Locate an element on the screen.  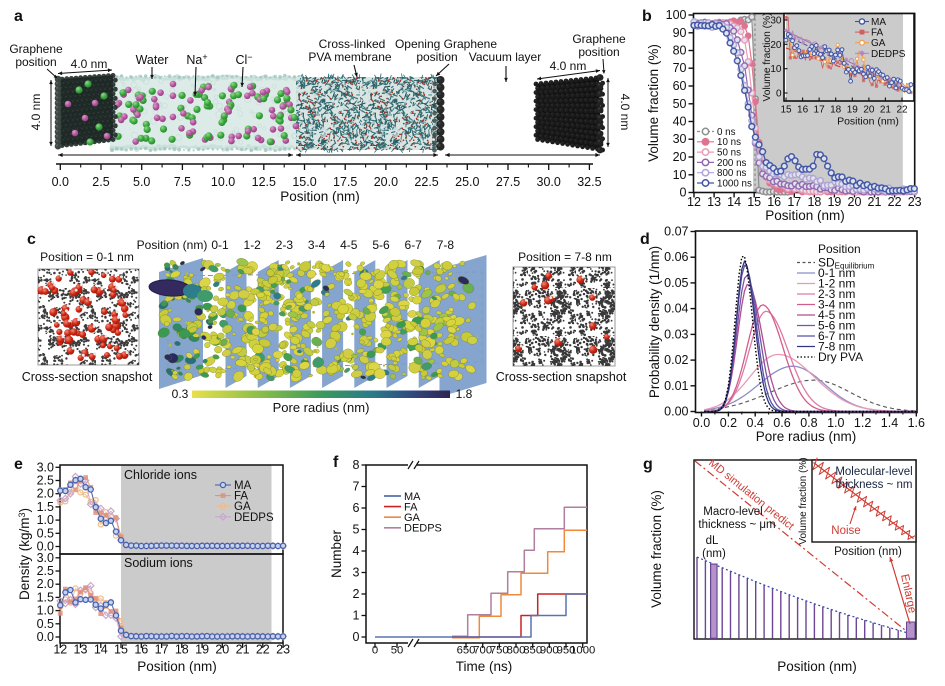
svg-text: Pore radius (nm) is located at coordinates (321, 407).